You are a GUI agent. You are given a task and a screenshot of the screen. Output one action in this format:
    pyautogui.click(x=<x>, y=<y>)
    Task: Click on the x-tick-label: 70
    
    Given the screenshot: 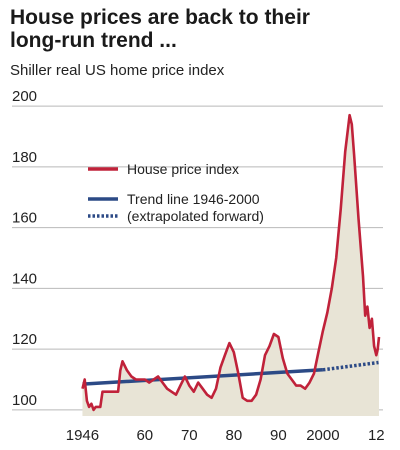 What is the action you would take?
    pyautogui.click(x=189, y=435)
    